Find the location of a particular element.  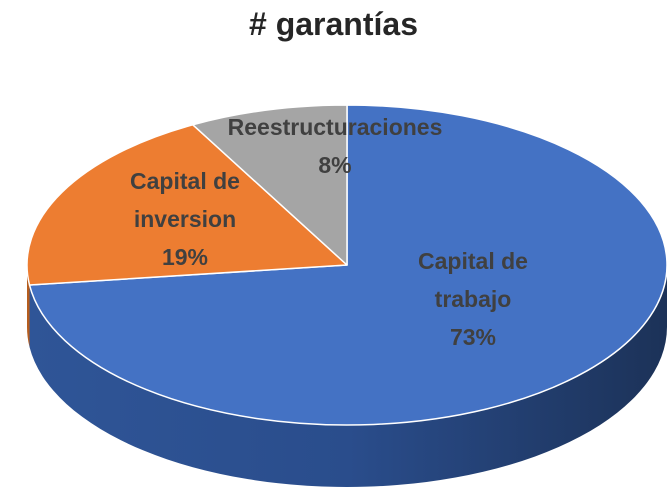

slice-label: Capital de trabajo is located at coordinates (473, 280).